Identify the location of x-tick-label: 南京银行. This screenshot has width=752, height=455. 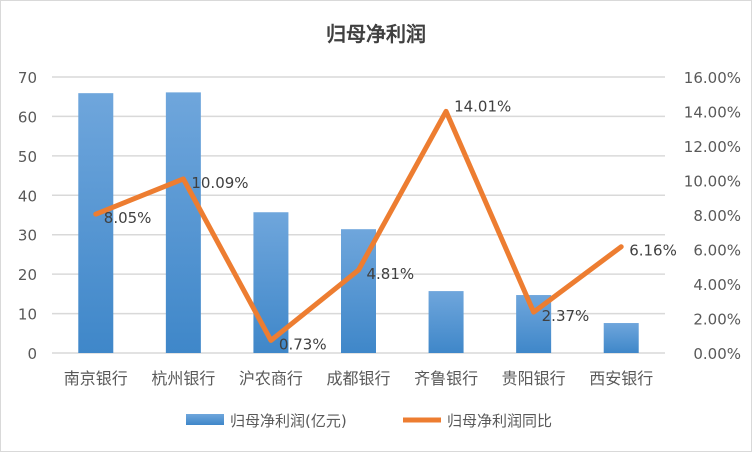
(96, 378).